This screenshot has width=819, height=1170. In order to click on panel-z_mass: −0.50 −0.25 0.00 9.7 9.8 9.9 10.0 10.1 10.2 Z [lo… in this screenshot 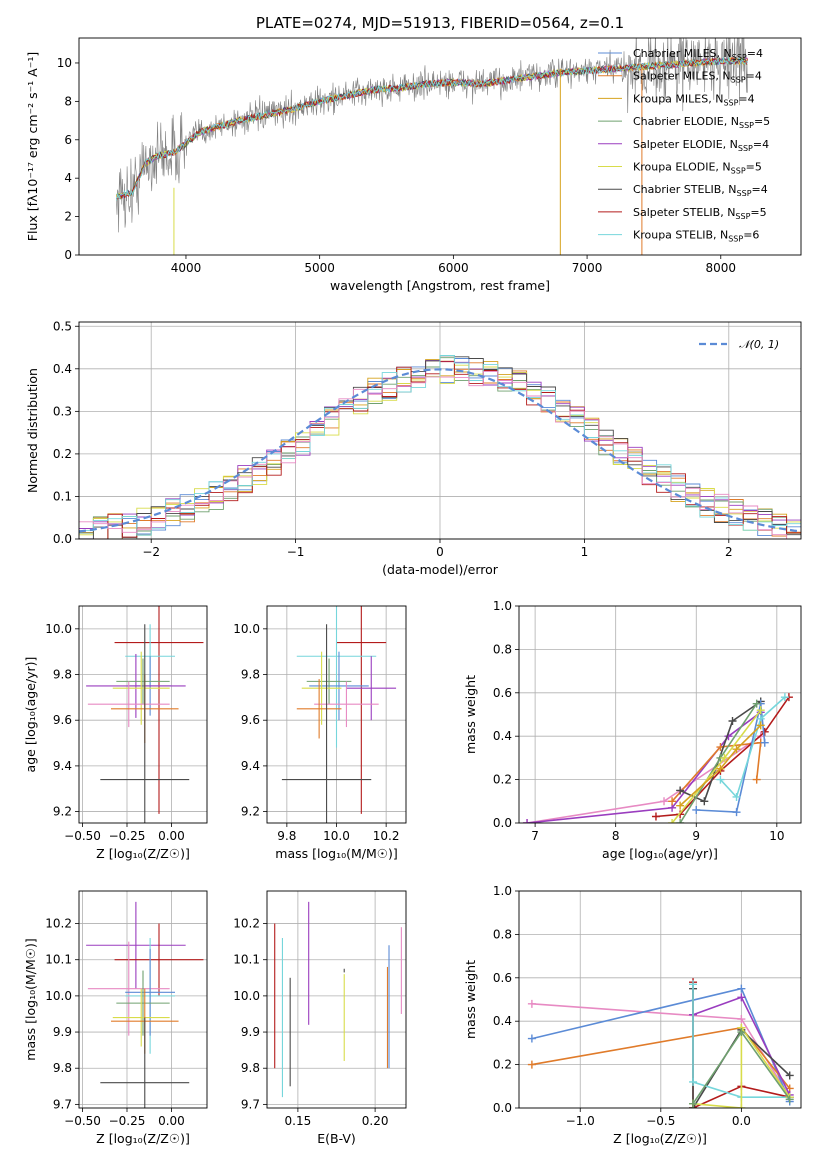, I will do `click(115, 1018)`.